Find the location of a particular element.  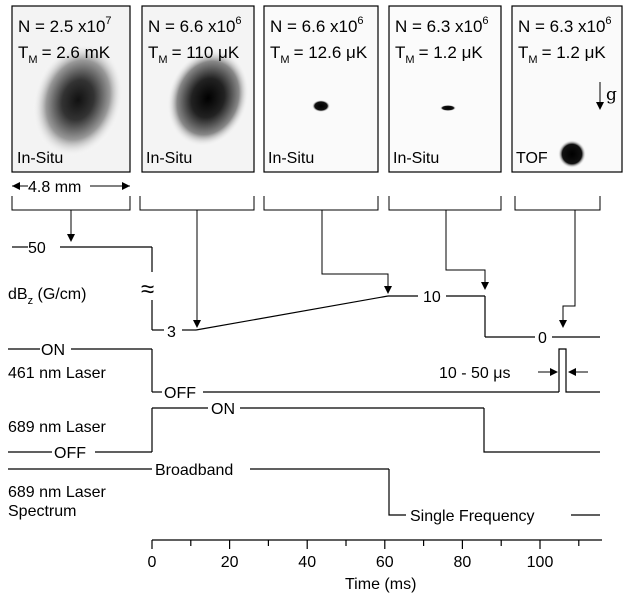

panel-1-temperature: TM = 2.6 mK is located at coordinates (64, 54).